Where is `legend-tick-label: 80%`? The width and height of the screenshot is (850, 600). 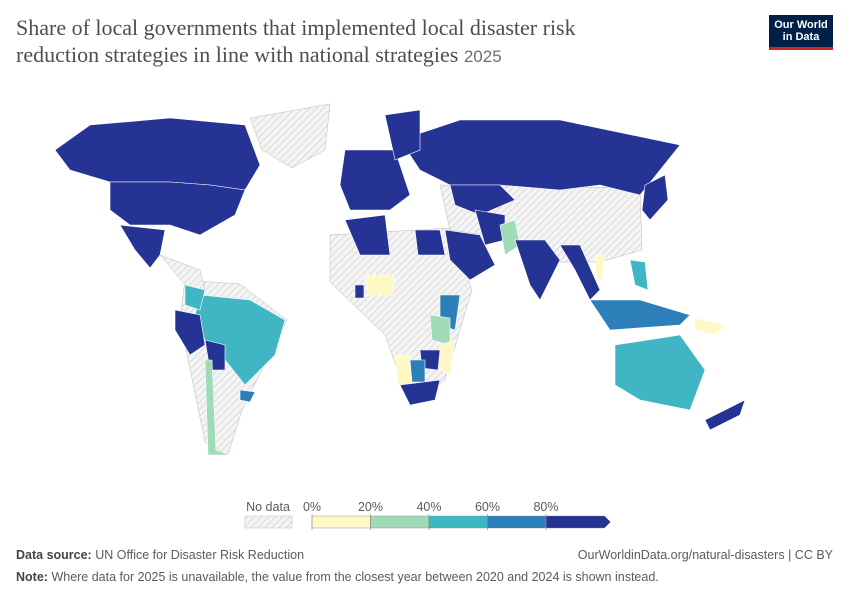 legend-tick-label: 80% is located at coordinates (545, 507).